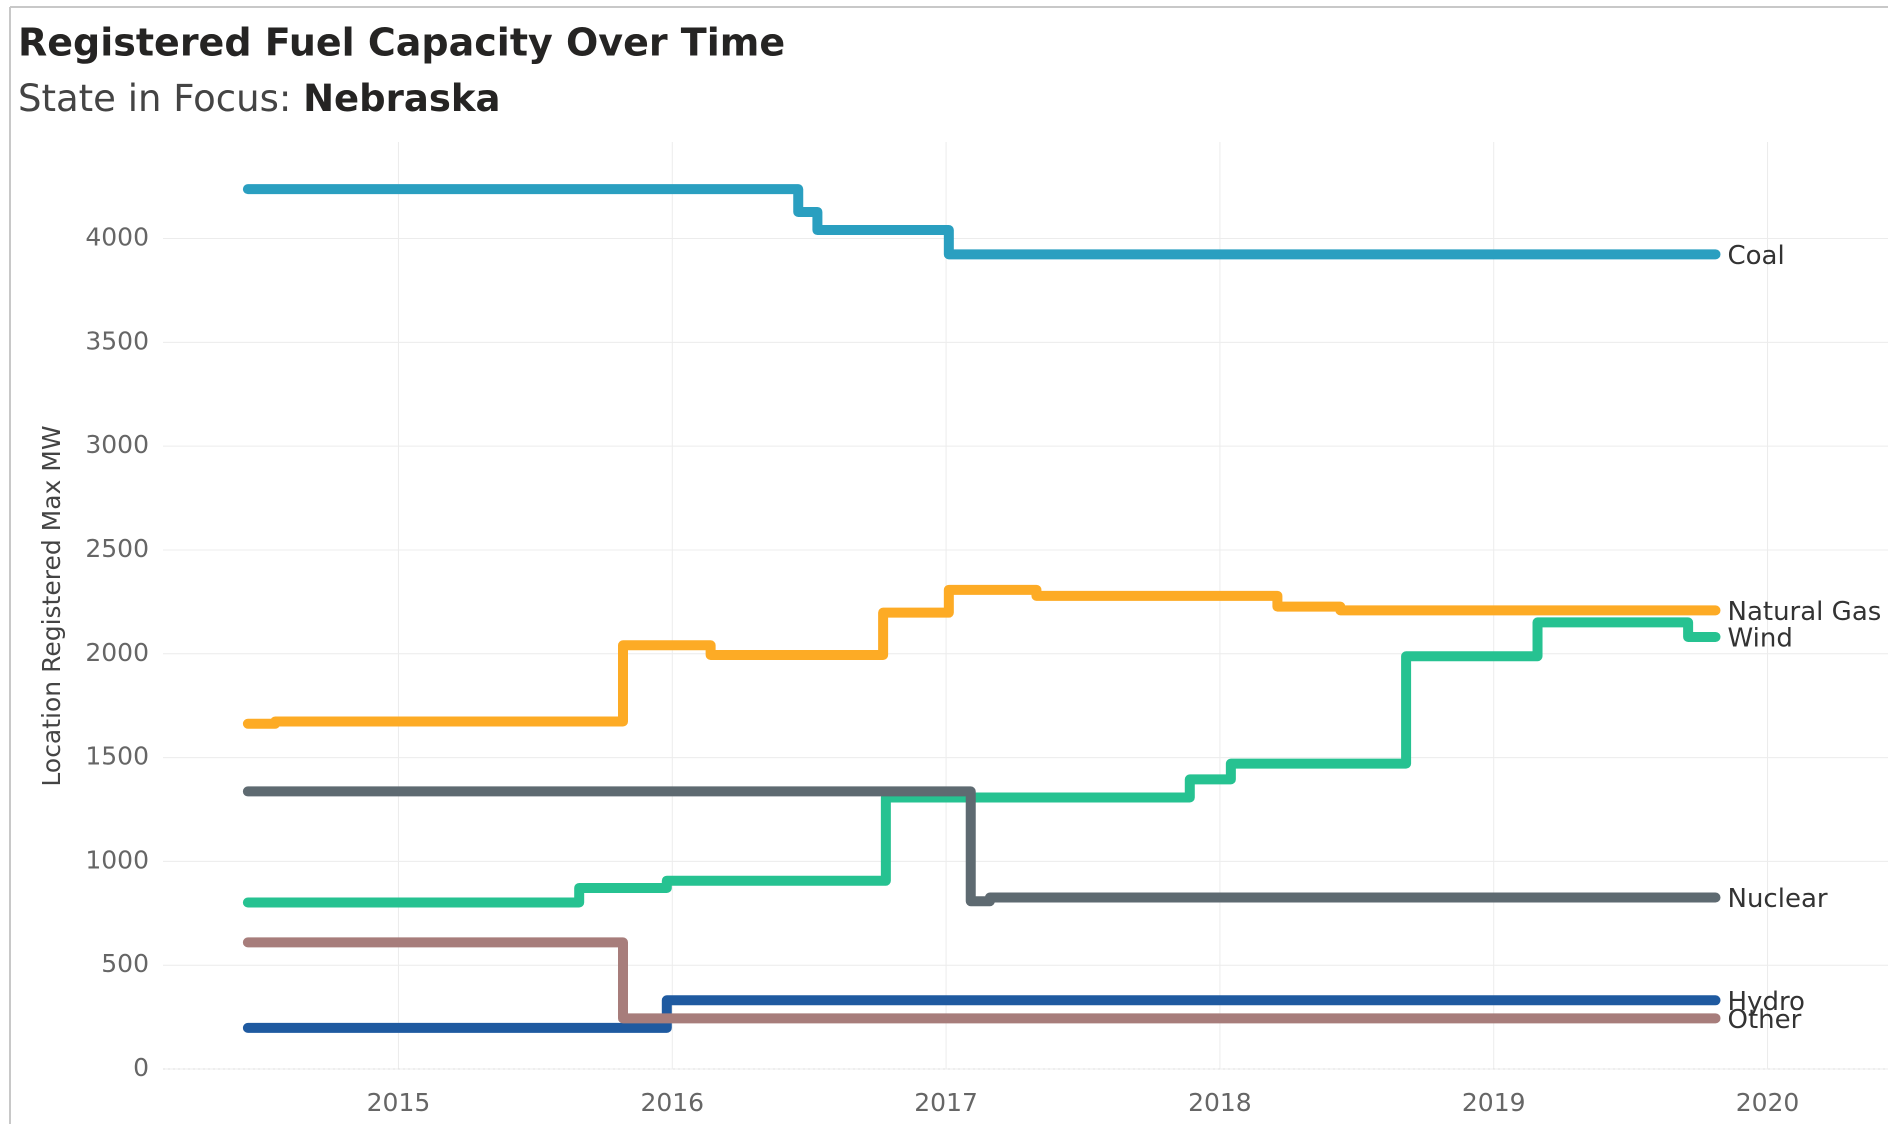 This screenshot has width=1888, height=1124. What do you see at coordinates (1760, 638) in the screenshot?
I see `series-end-label: Wind` at bounding box center [1760, 638].